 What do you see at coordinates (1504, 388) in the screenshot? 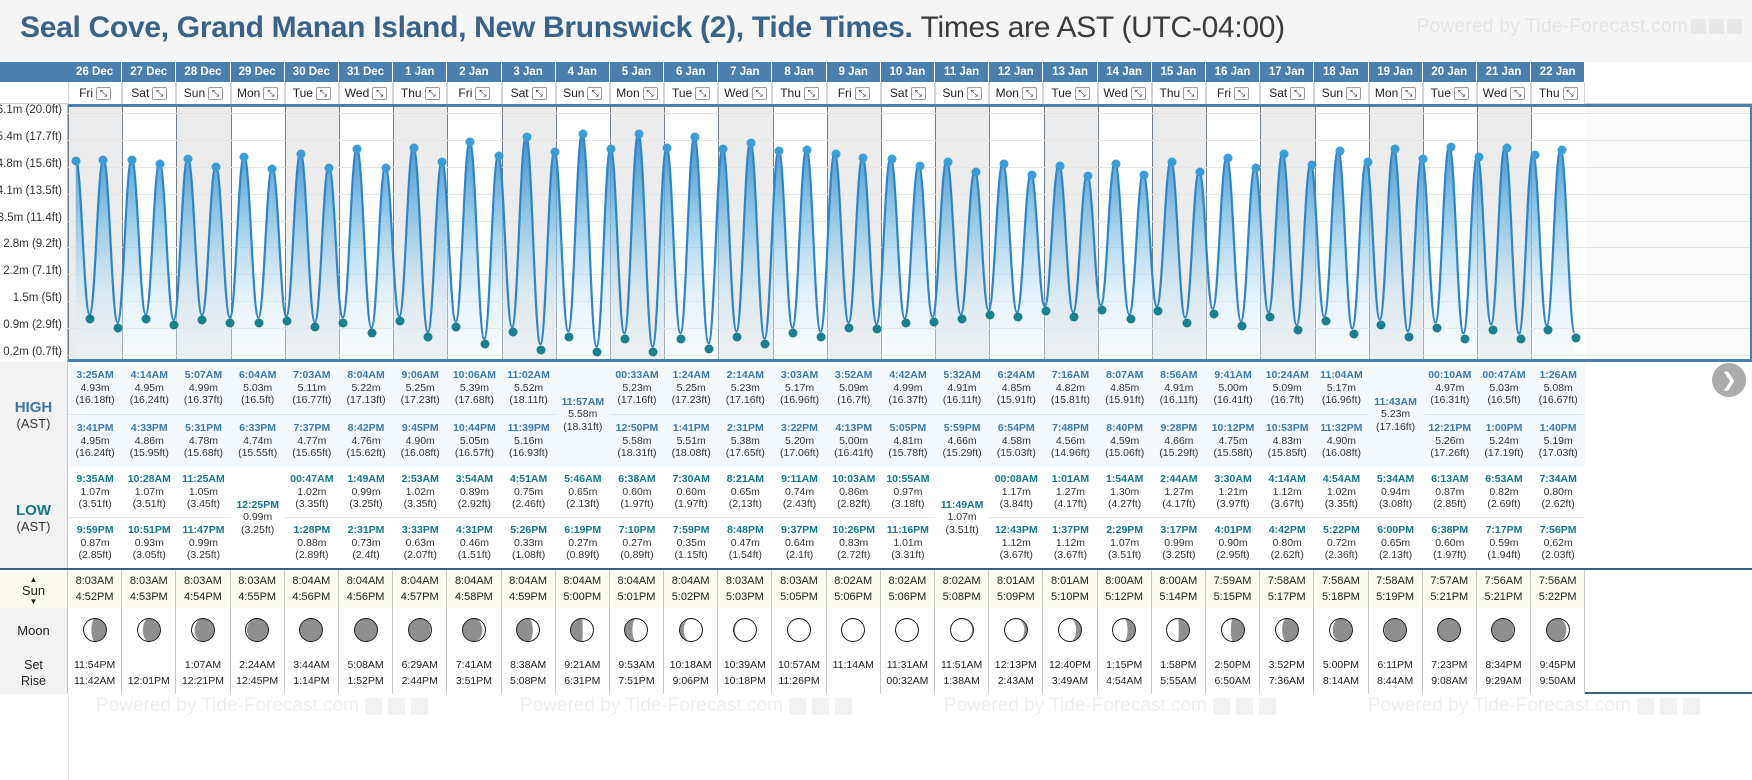
I see `tide-entry: 00:47AM 5.03m (16.5ft)` at bounding box center [1504, 388].